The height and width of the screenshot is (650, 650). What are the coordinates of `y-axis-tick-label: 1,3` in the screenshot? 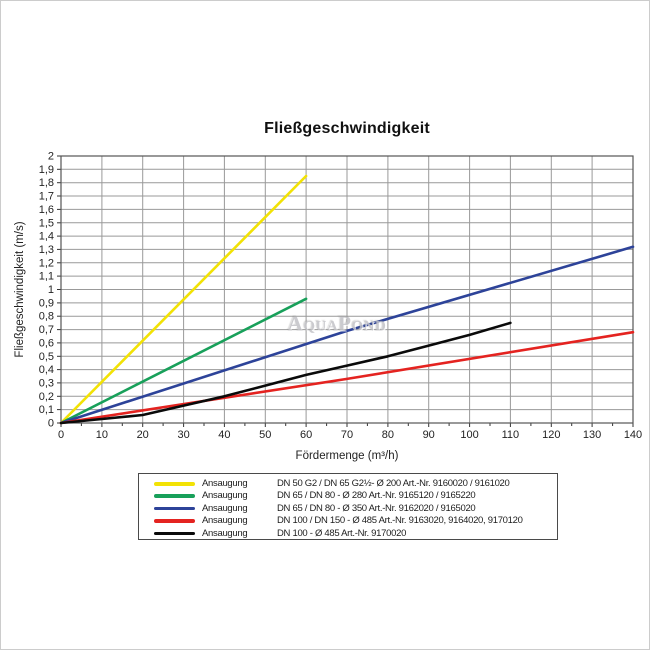 It's located at (46, 250).